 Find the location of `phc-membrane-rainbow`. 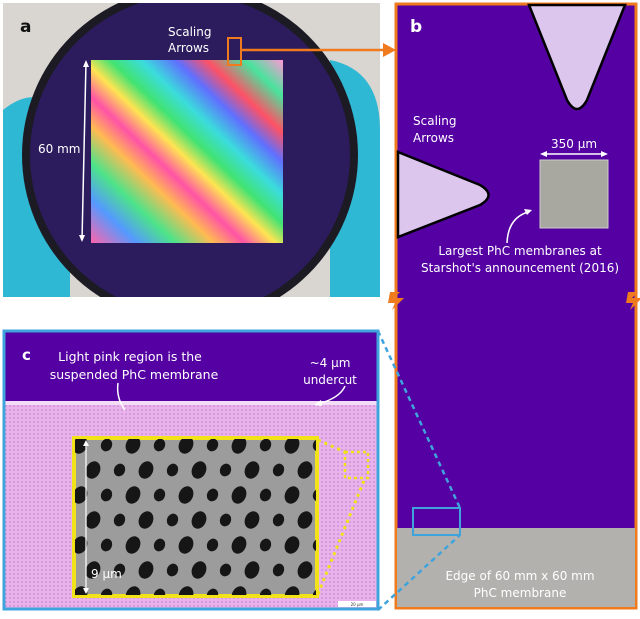

phc-membrane-rainbow is located at coordinates (187, 151).